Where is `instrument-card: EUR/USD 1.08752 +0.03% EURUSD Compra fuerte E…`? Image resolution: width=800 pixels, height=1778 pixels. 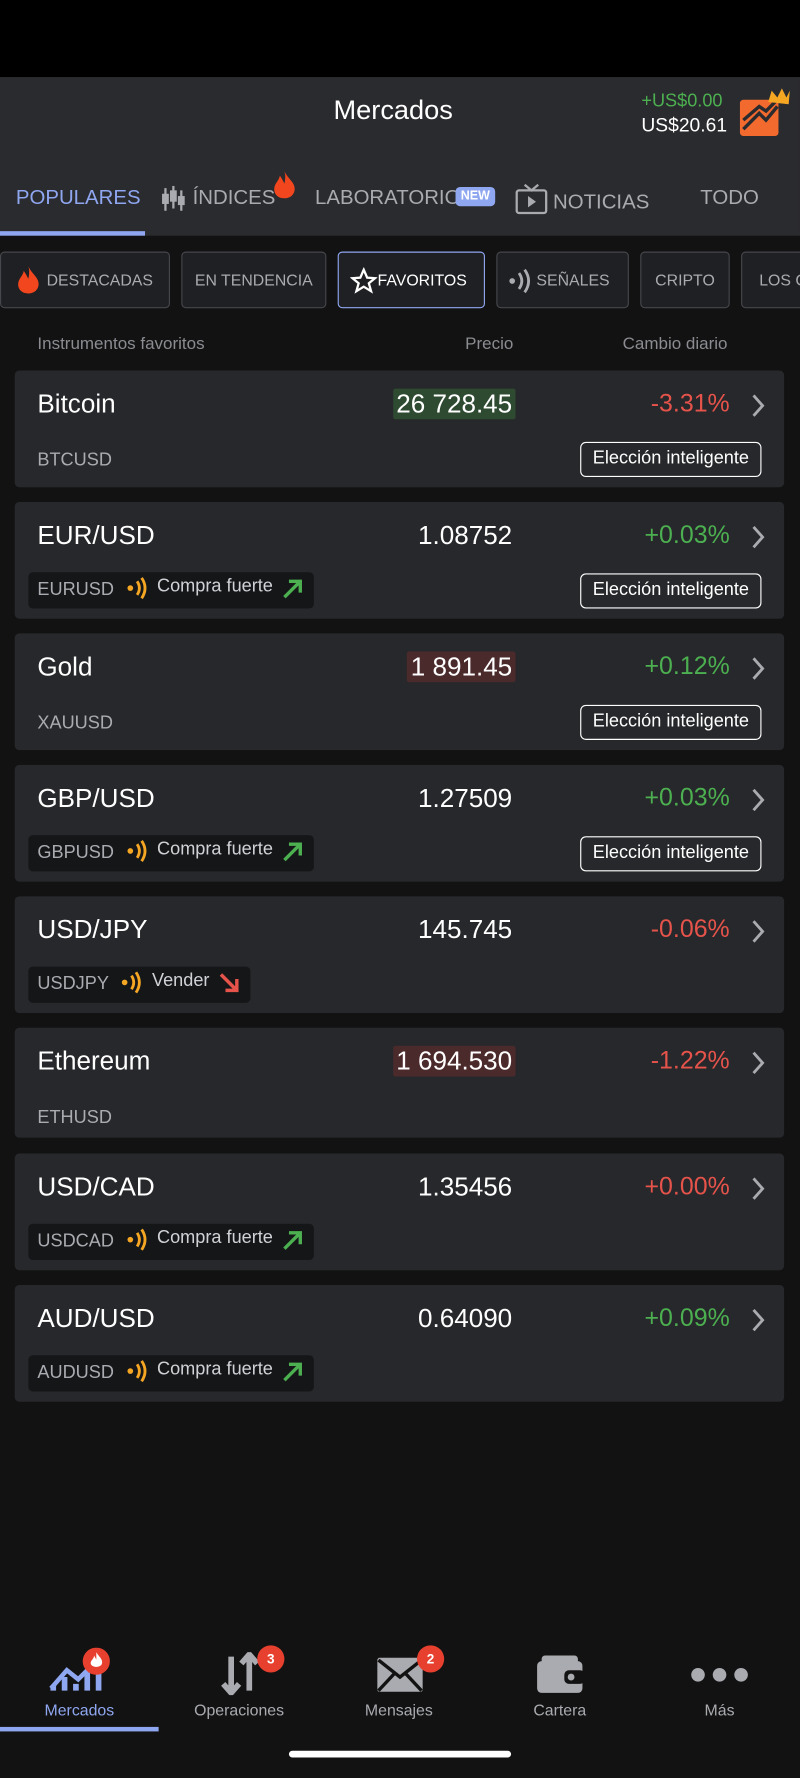 instrument-card: EUR/USD 1.08752 +0.03% EURUSD Compra fuerte E… is located at coordinates (399, 560).